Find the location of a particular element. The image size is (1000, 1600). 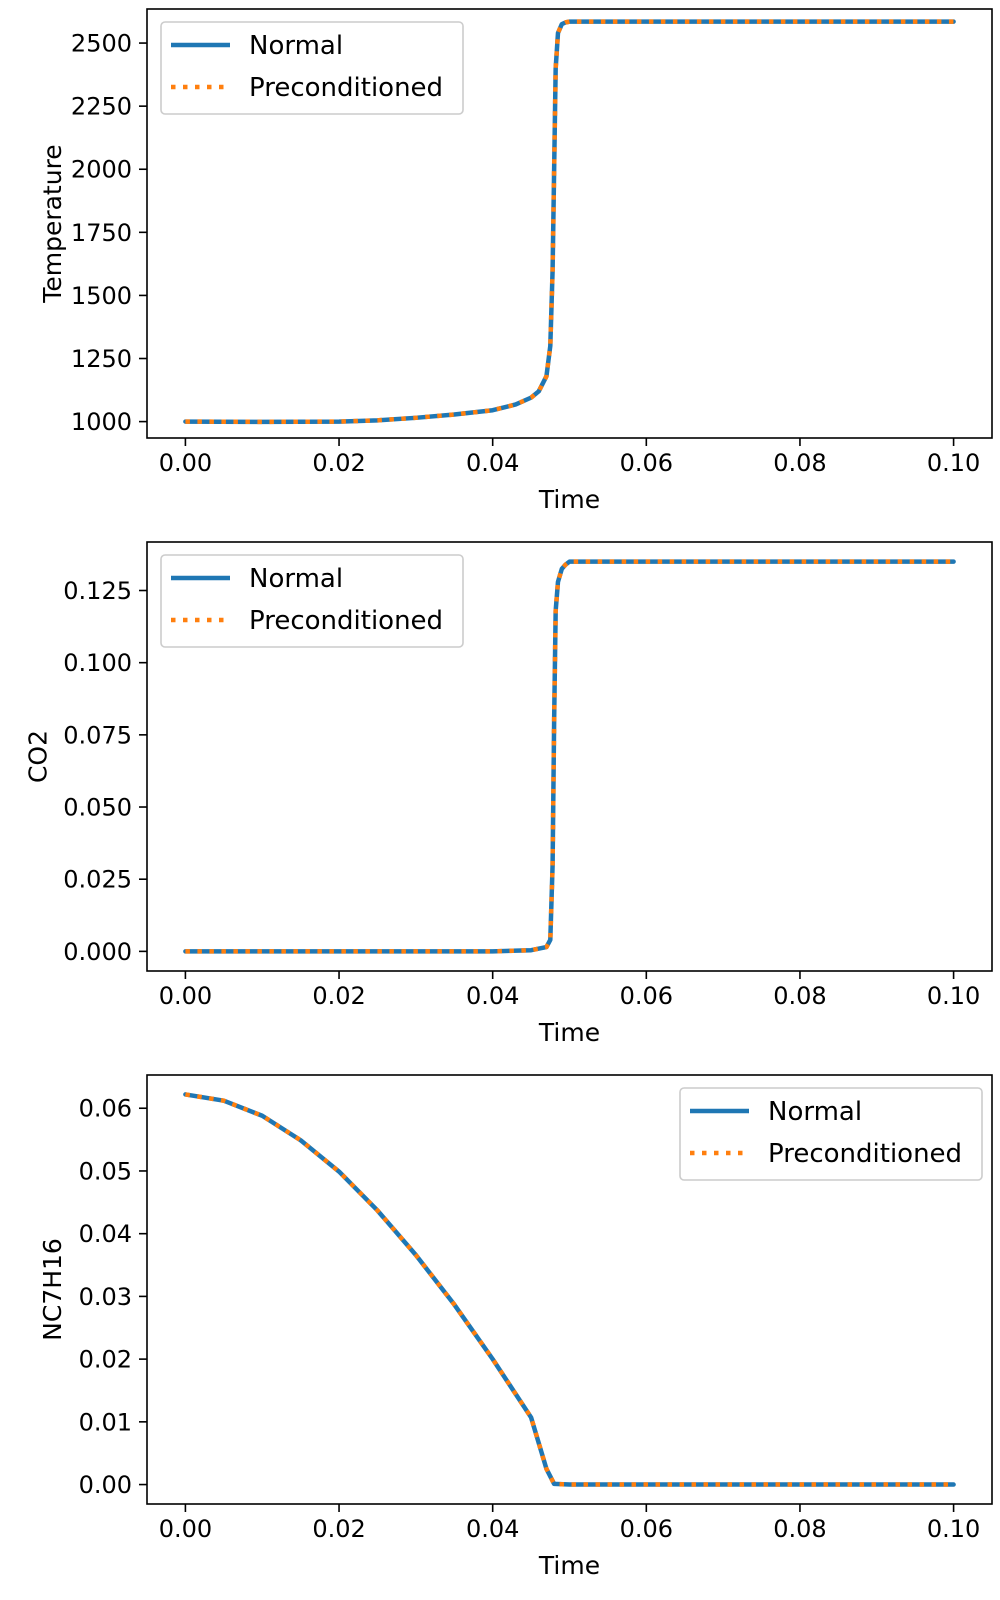

y-tick-label: 1500 is located at coordinates (101, 296).